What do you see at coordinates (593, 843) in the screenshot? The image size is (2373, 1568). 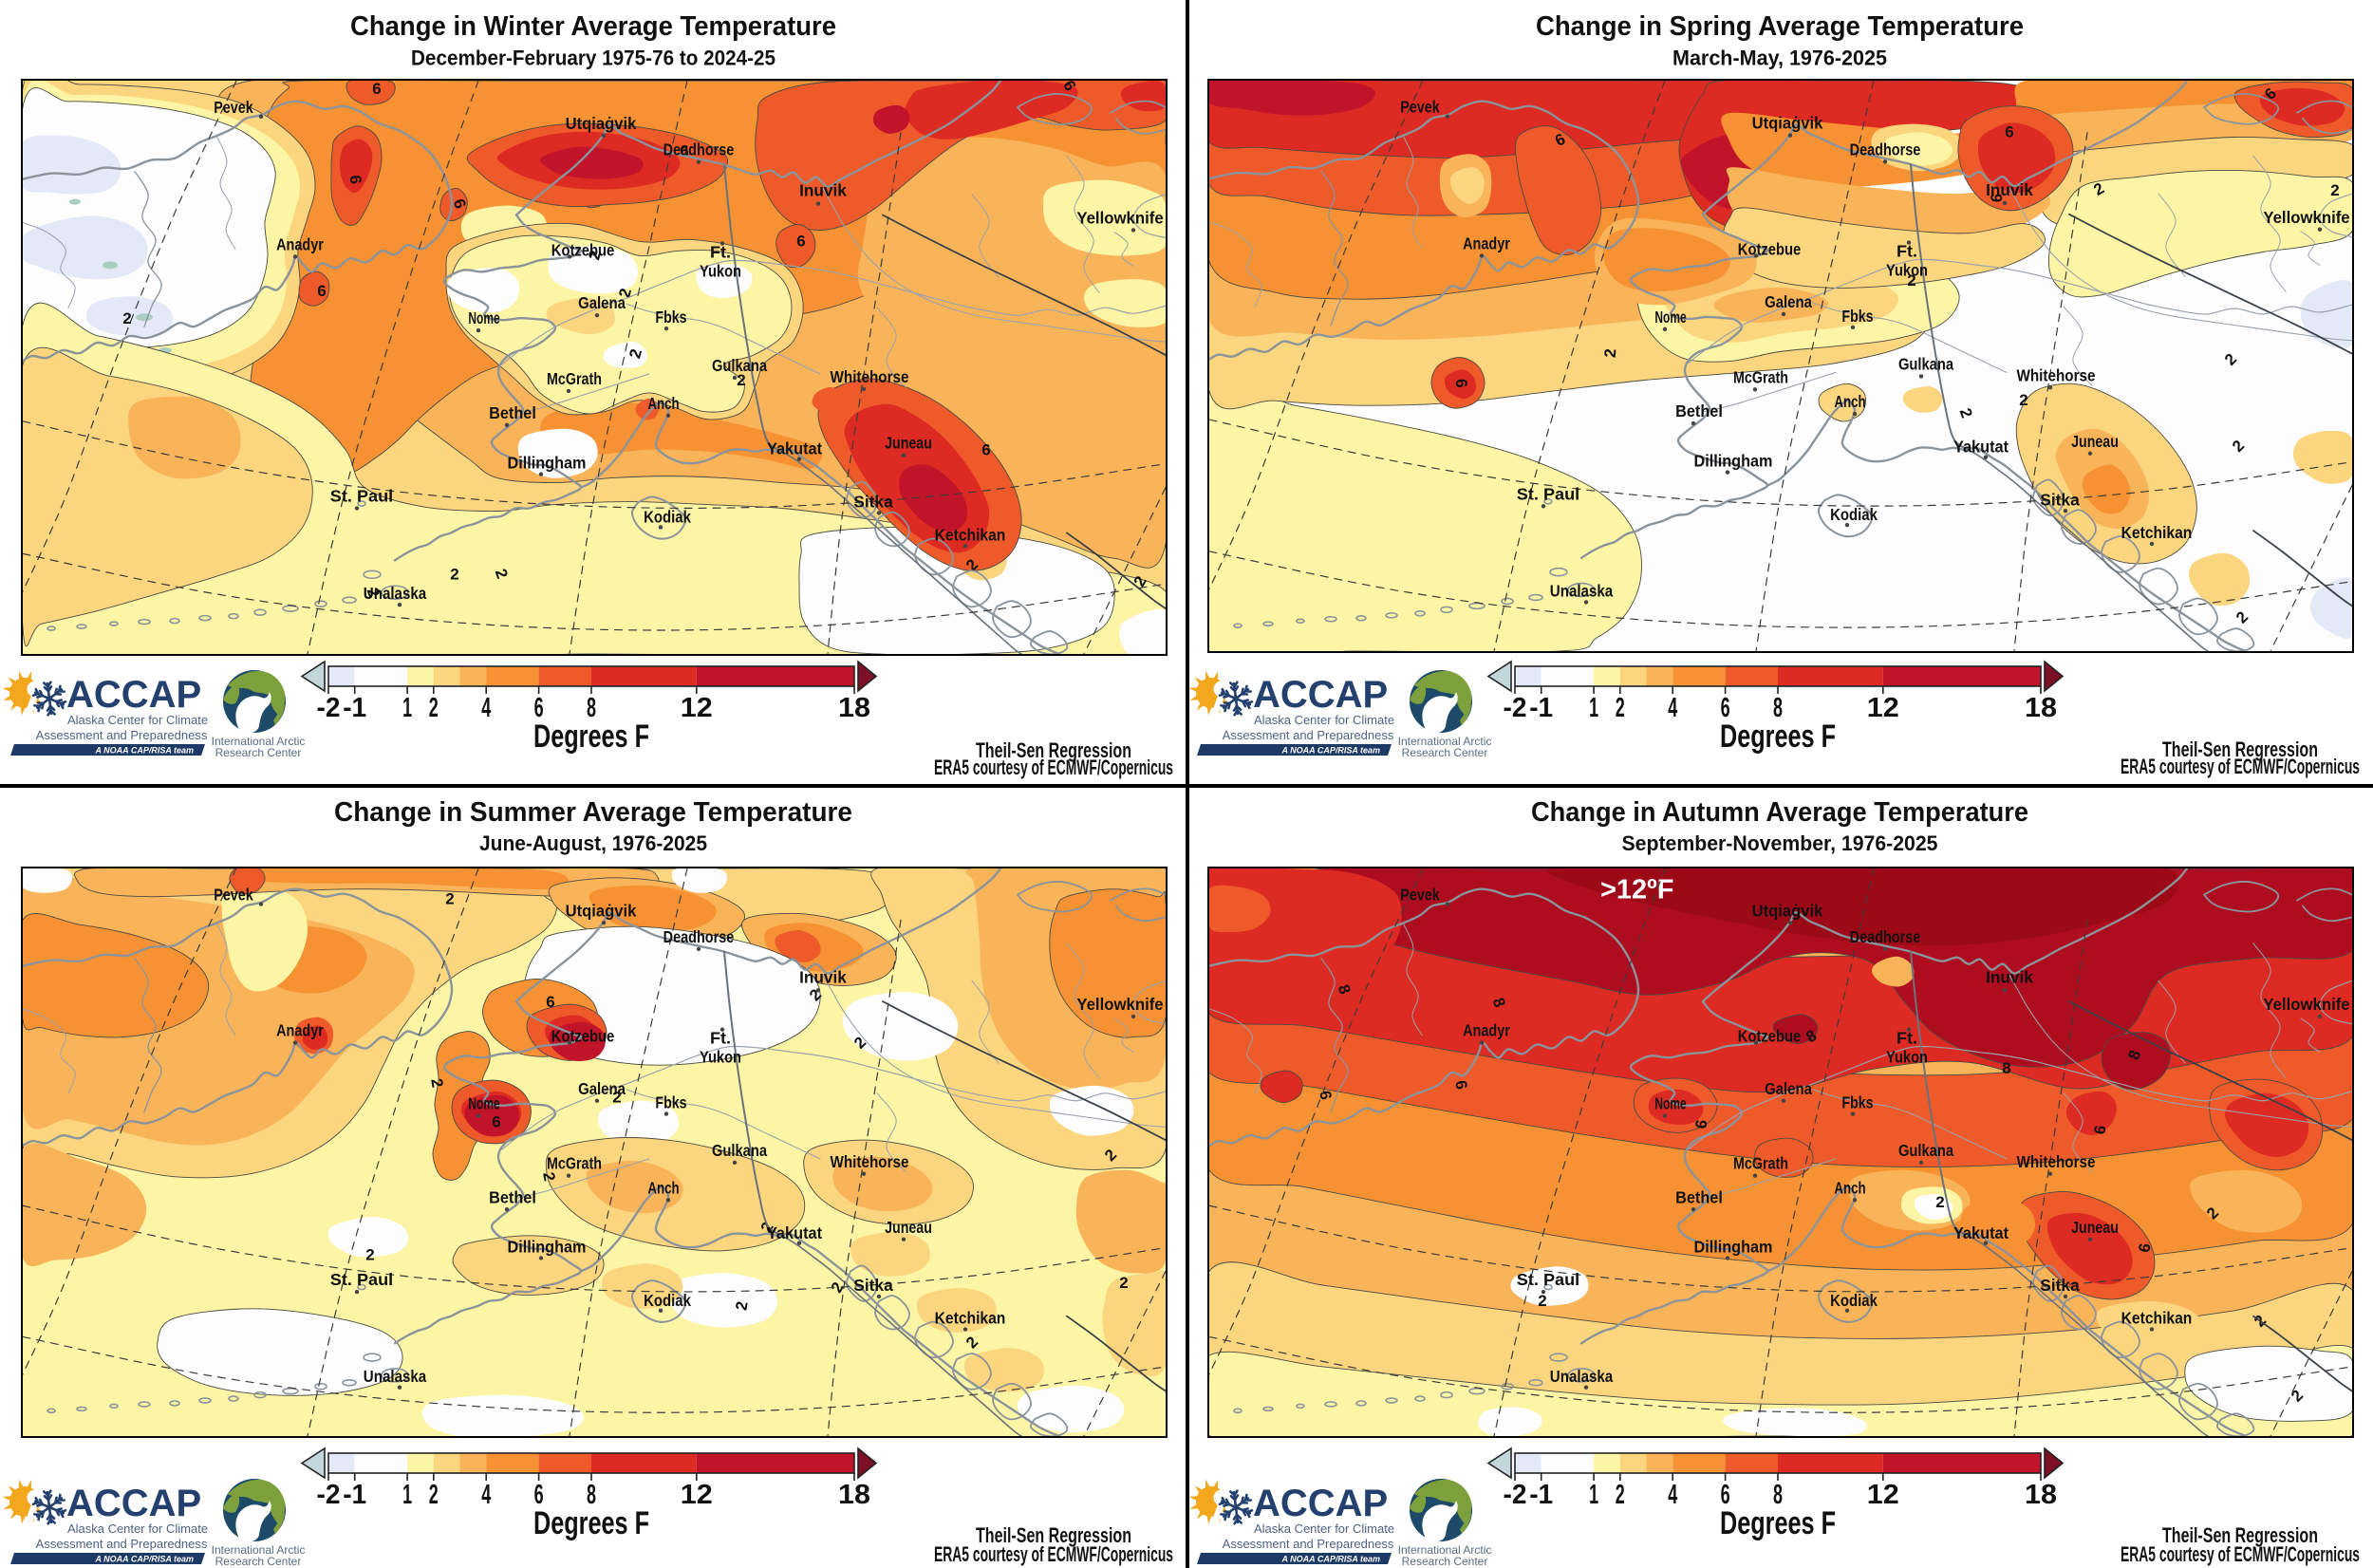 I see `svg-text: June-August, 1976-2025` at bounding box center [593, 843].